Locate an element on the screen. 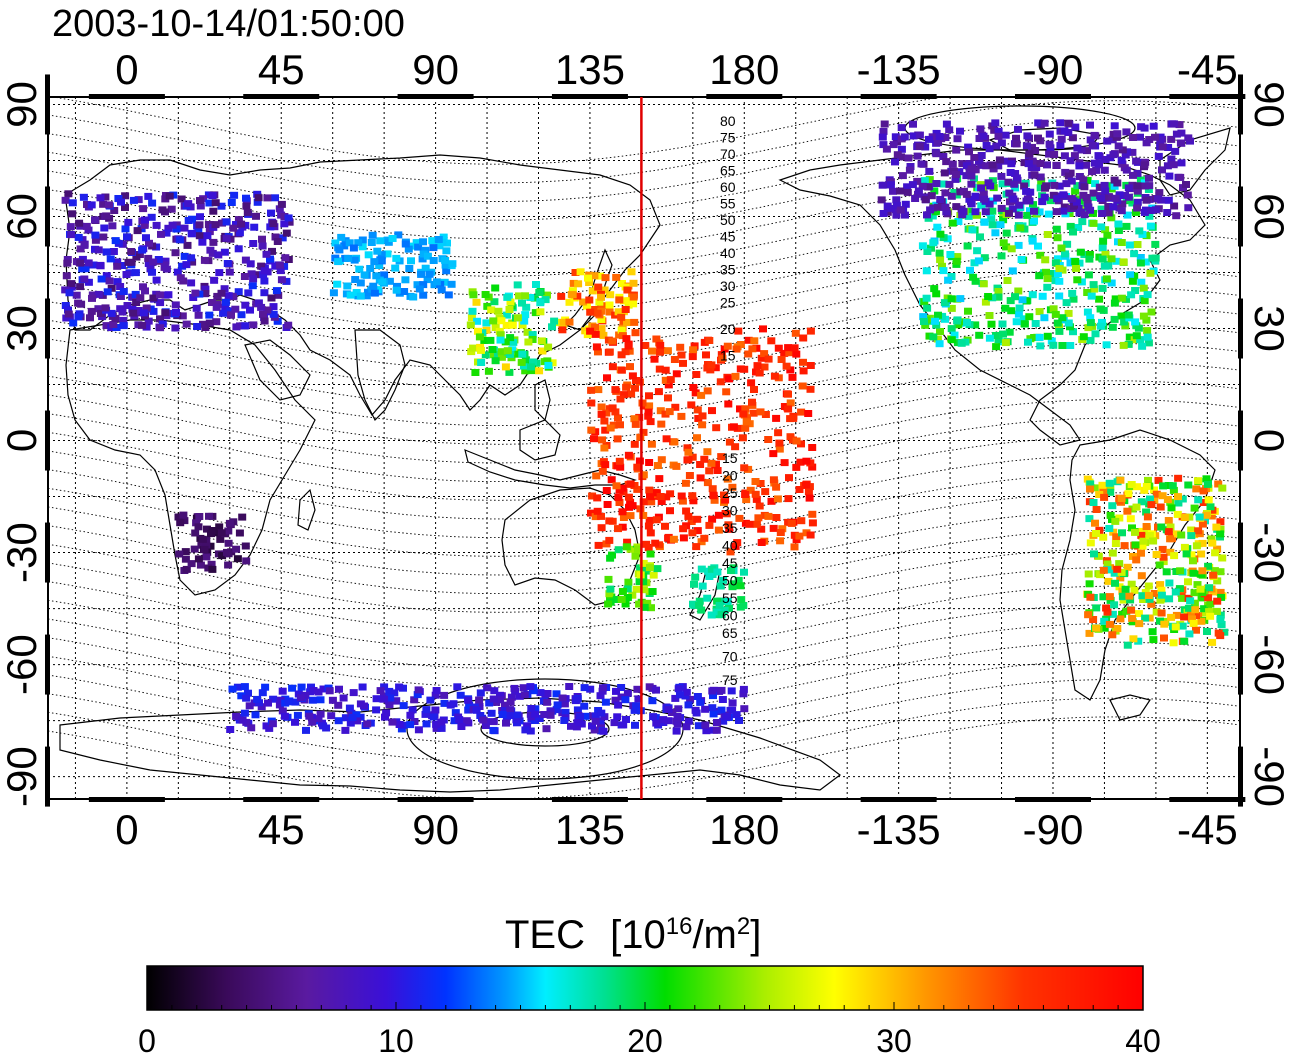  latitude-label-right: 30 is located at coordinates (1269, 328).